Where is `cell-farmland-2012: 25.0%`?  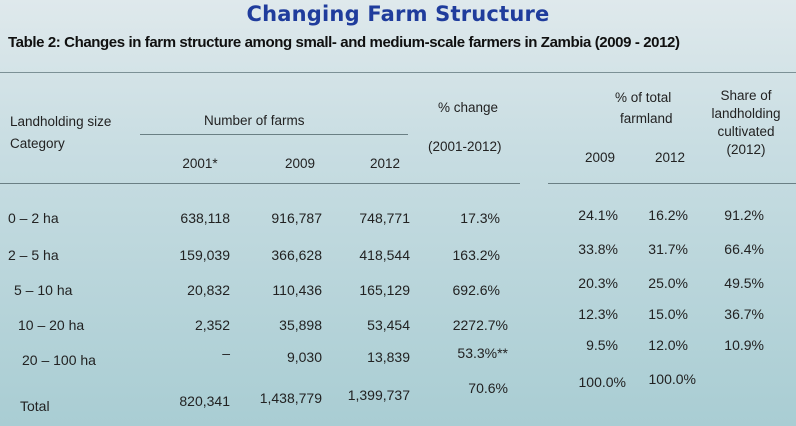
cell-farmland-2012: 25.0% is located at coordinates (668, 283).